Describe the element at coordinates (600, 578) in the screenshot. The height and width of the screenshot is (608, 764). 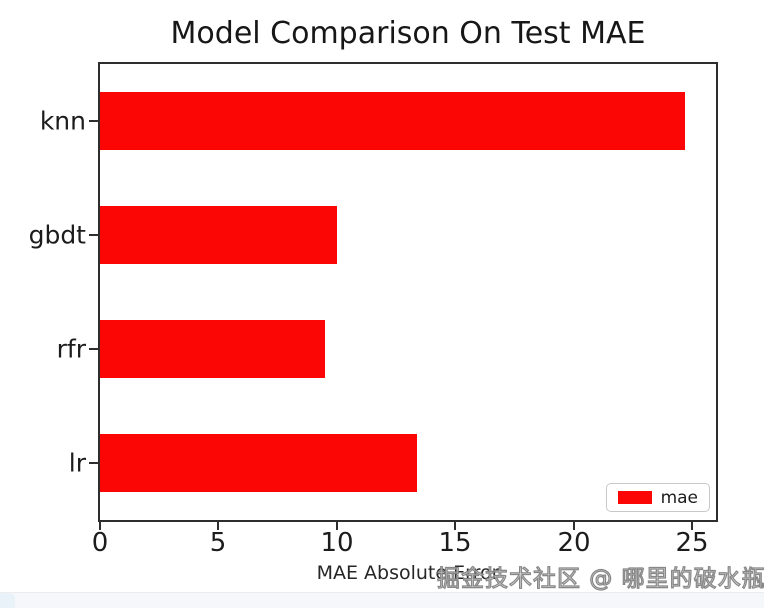
I see `watermark: 掘金技术社区 @ 哪里的破水瓶` at that location.